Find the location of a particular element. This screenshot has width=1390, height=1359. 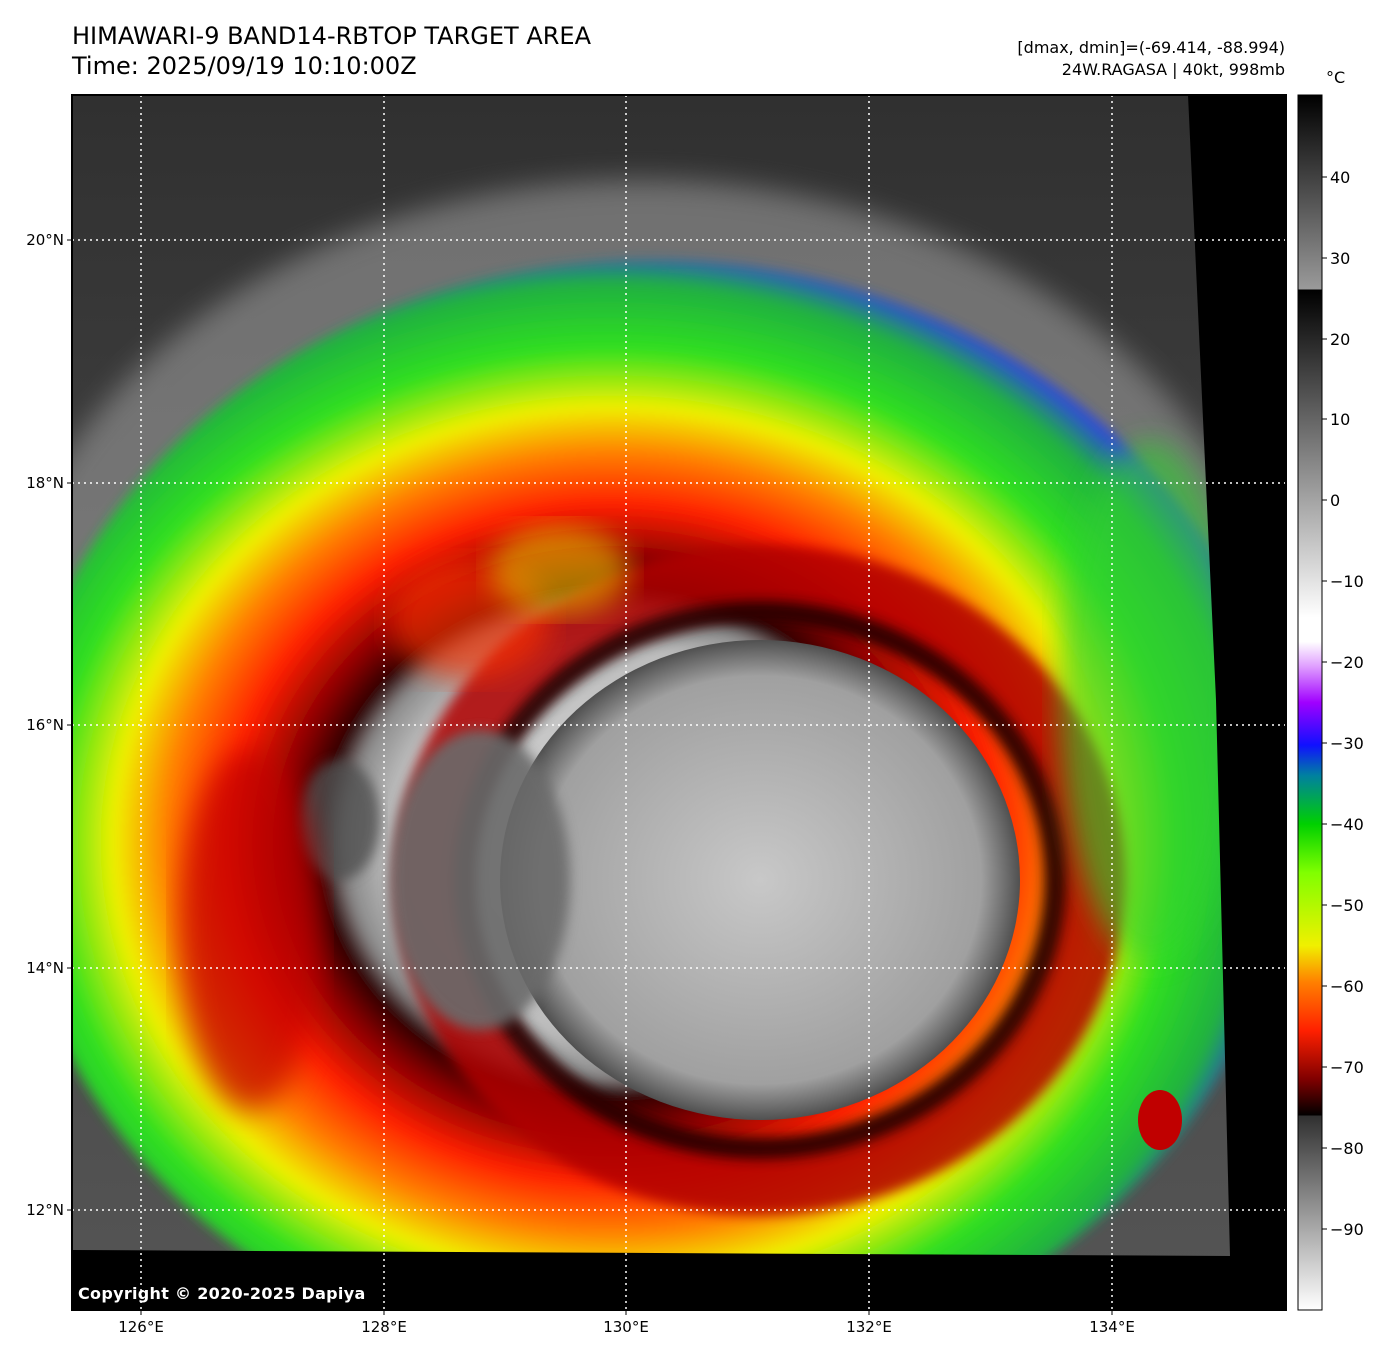

storm-info-text: 24W.RAGASA | 40kt, 998mb is located at coordinates (1173, 69).